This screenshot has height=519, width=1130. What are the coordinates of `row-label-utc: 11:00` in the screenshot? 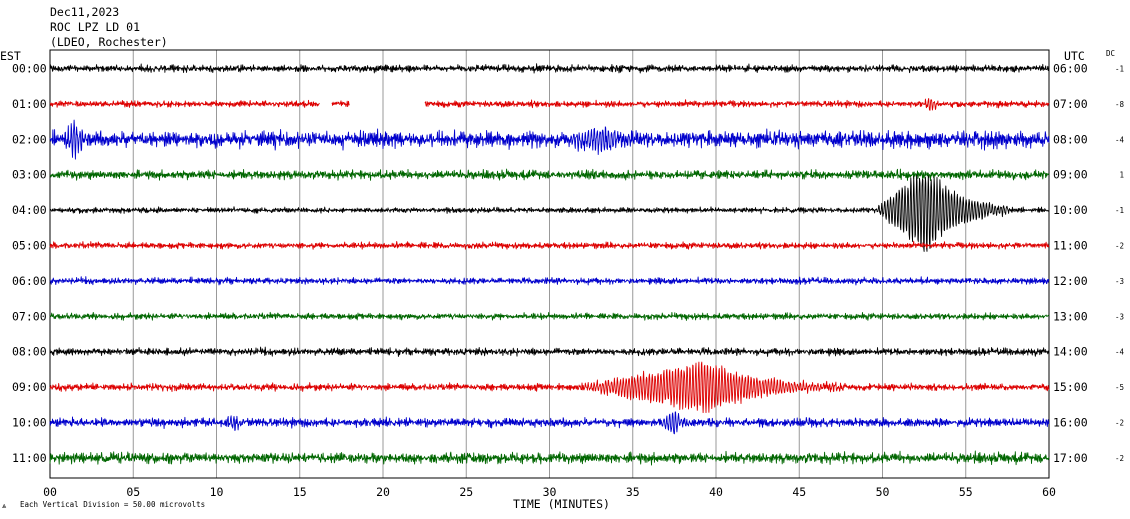 It's located at (1070, 246).